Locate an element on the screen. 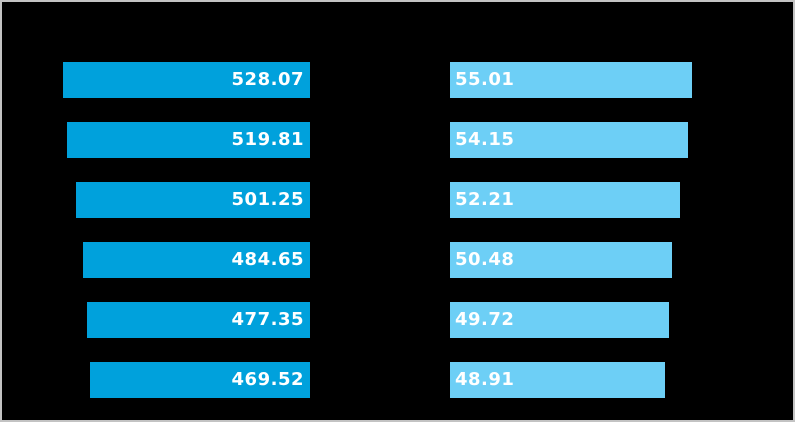 This screenshot has height=422, width=795. right-series-cell: 50.48 is located at coordinates (621, 260).